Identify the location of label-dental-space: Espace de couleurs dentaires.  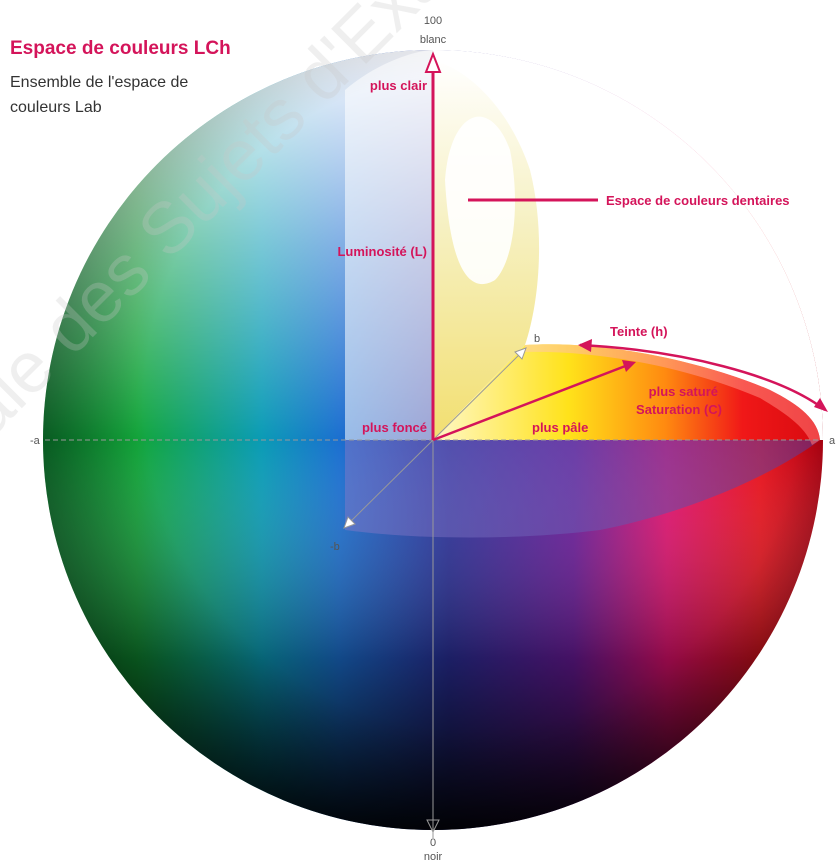
(698, 200).